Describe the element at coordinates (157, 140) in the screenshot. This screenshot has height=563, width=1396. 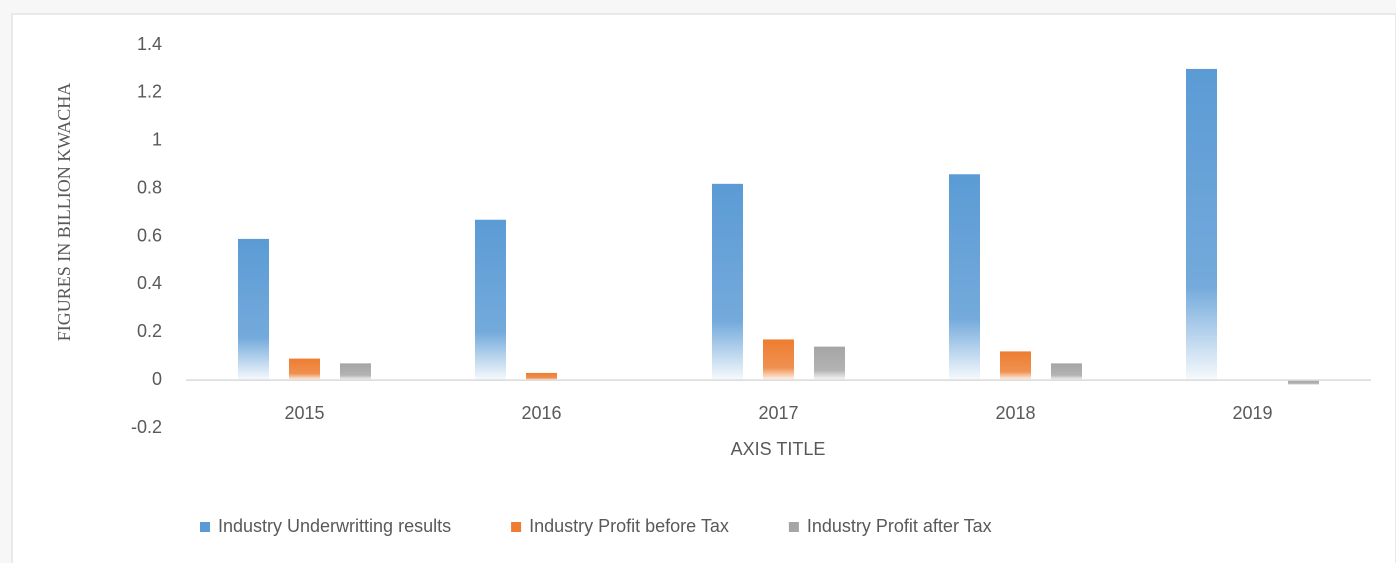
I see `y-tick-label: 1` at that location.